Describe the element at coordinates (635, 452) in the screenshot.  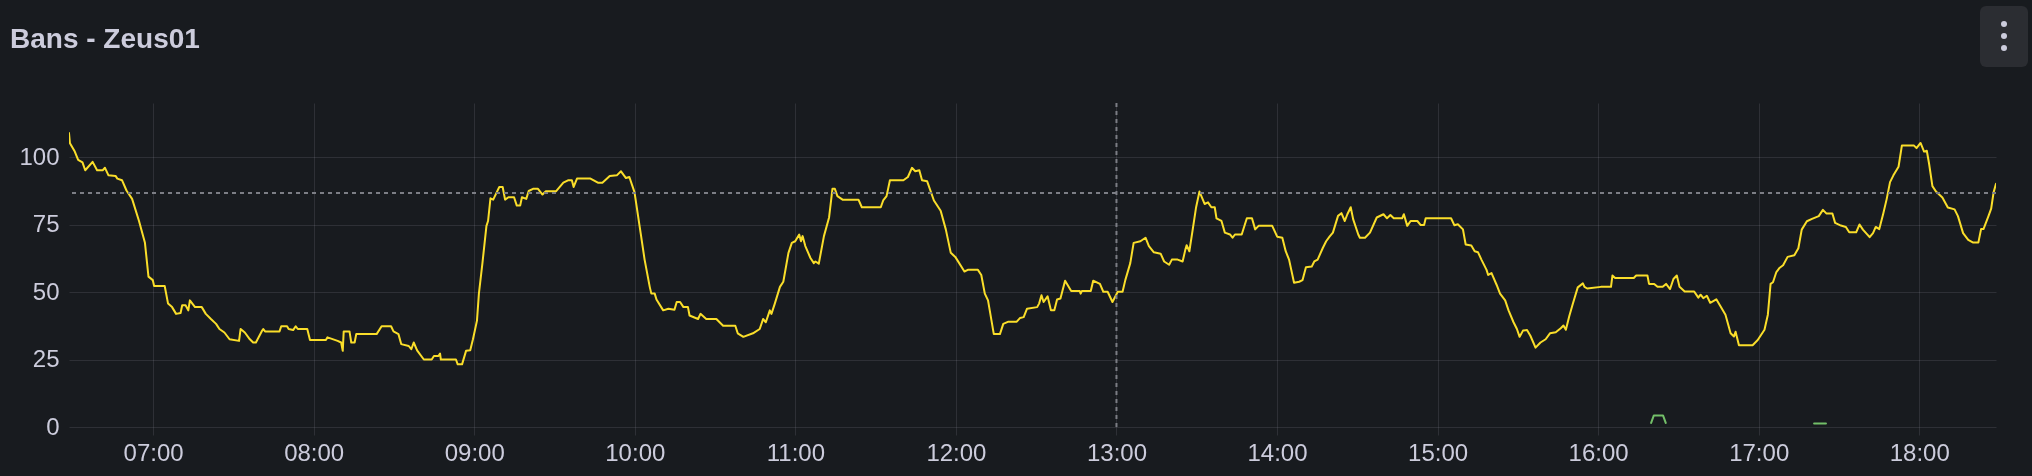
I see `x-tick-label: 10:00` at that location.